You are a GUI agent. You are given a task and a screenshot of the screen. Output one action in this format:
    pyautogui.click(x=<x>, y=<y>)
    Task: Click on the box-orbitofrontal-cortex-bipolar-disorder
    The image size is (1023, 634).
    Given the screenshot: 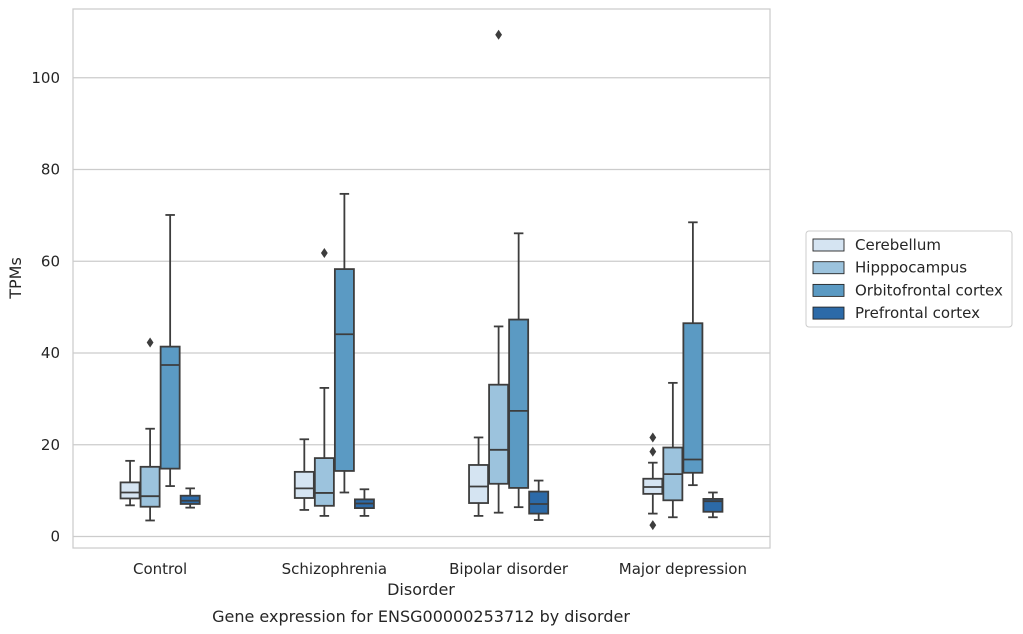 What is the action you would take?
    pyautogui.click(x=519, y=370)
    